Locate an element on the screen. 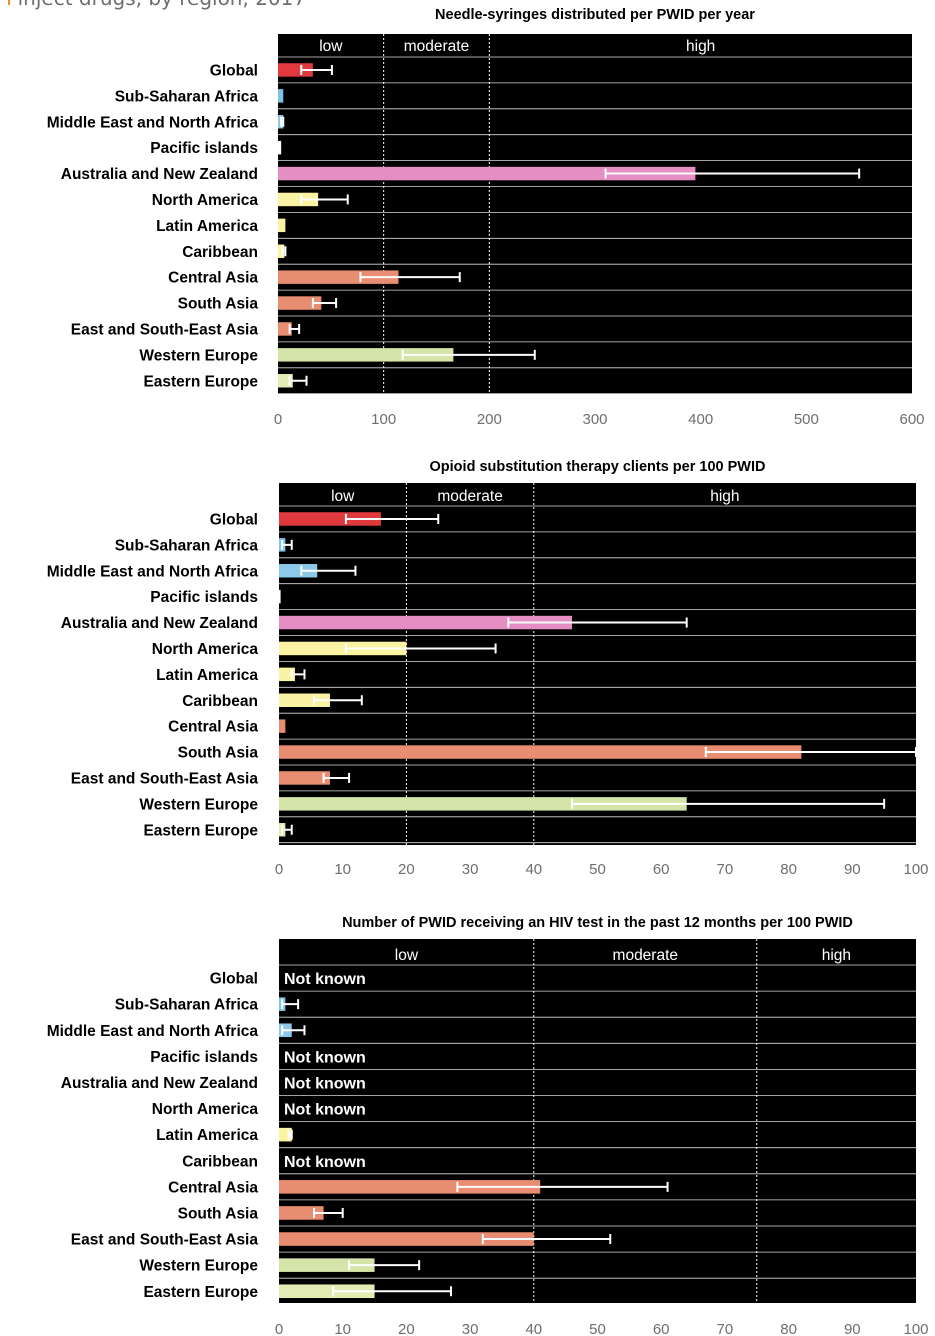  x-tick-label: 300 is located at coordinates (594, 419).